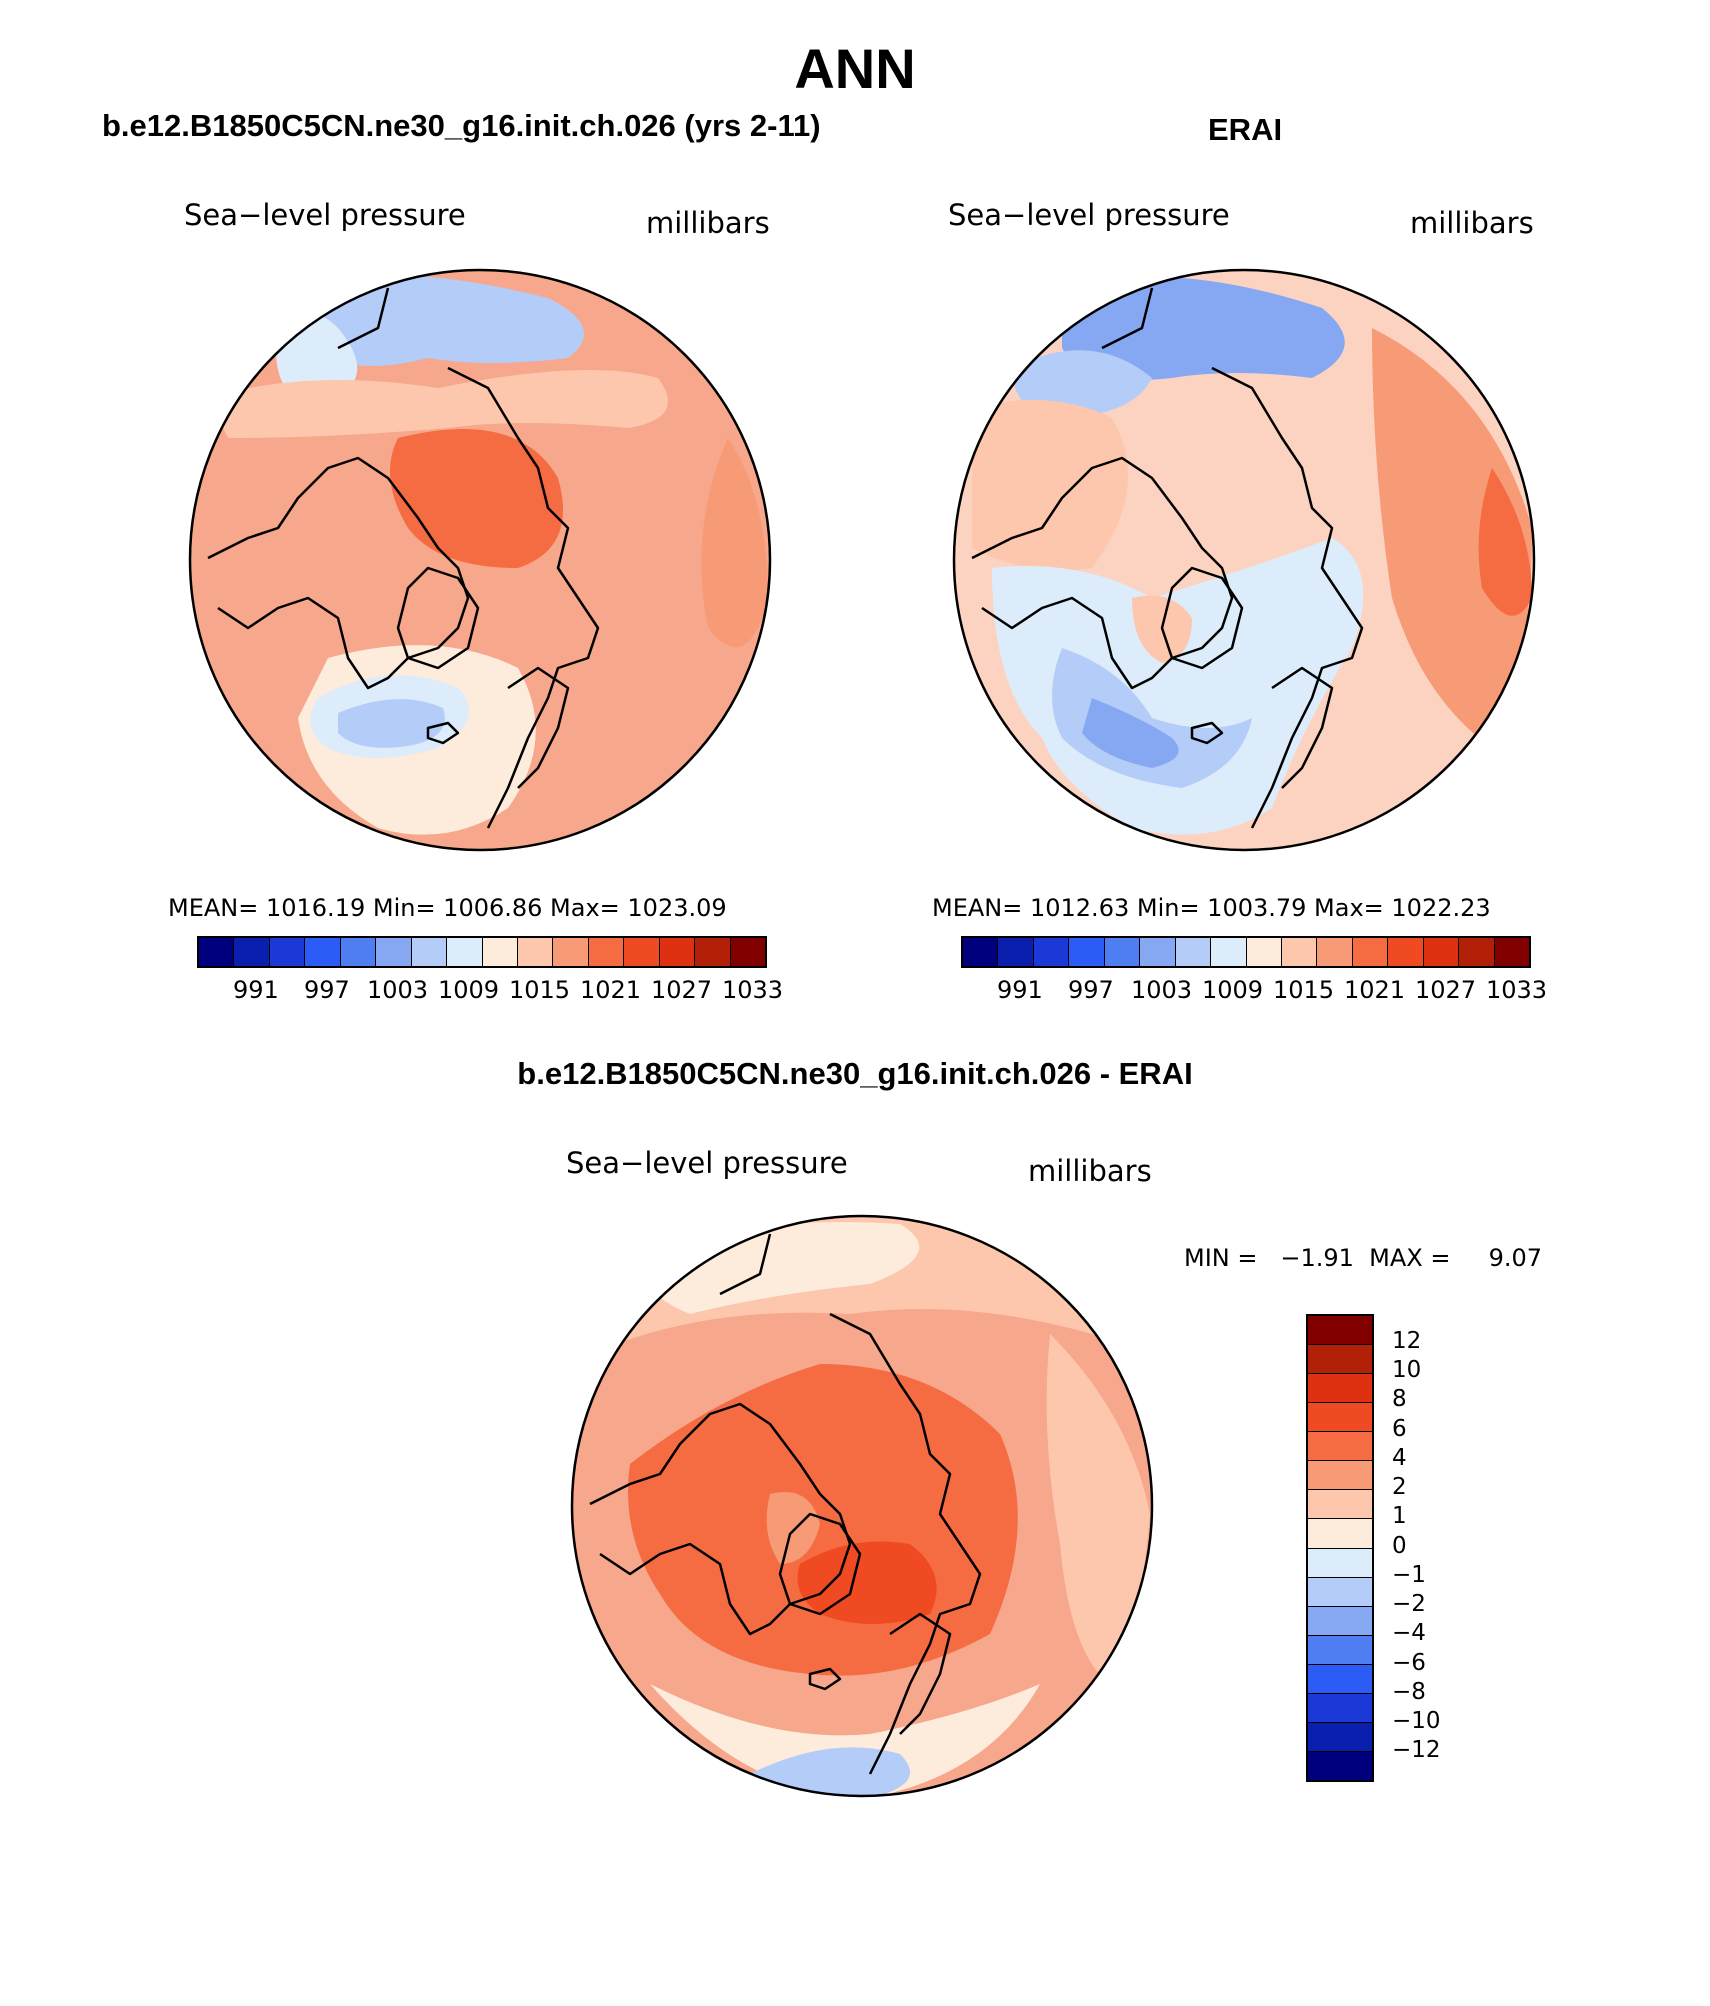  What do you see at coordinates (1409, 1604) in the screenshot?
I see `tick-label: −2` at bounding box center [1409, 1604].